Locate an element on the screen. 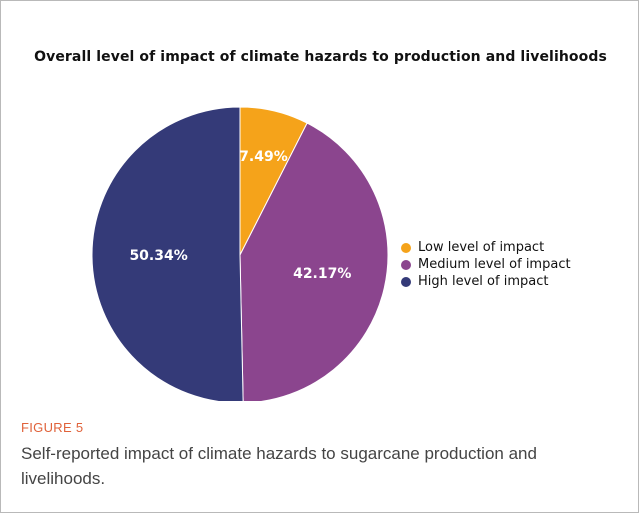 The image size is (641, 515). pie-slice-high is located at coordinates (167, 253).